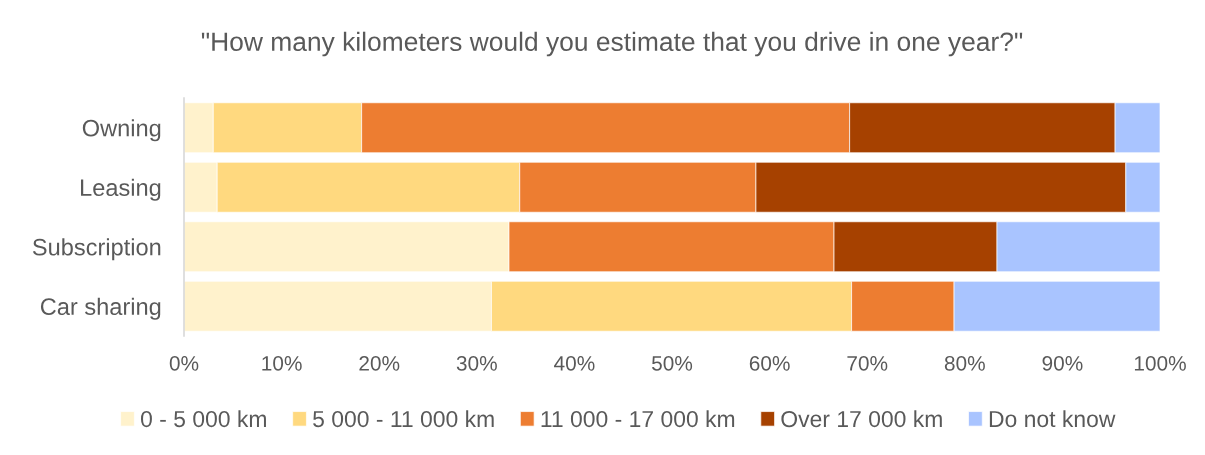 This screenshot has width=1205, height=455. Describe the element at coordinates (638, 419) in the screenshot. I see `legend-label: 11 000 - 17 000 km` at that location.